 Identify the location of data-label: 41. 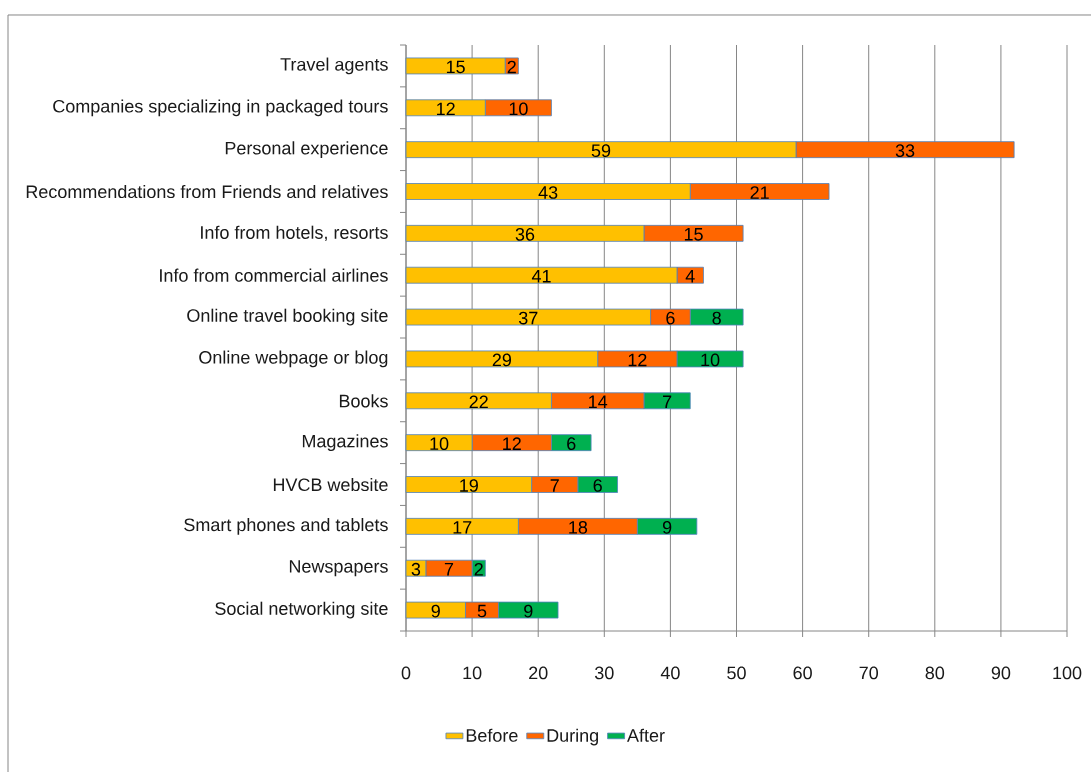
(541, 276).